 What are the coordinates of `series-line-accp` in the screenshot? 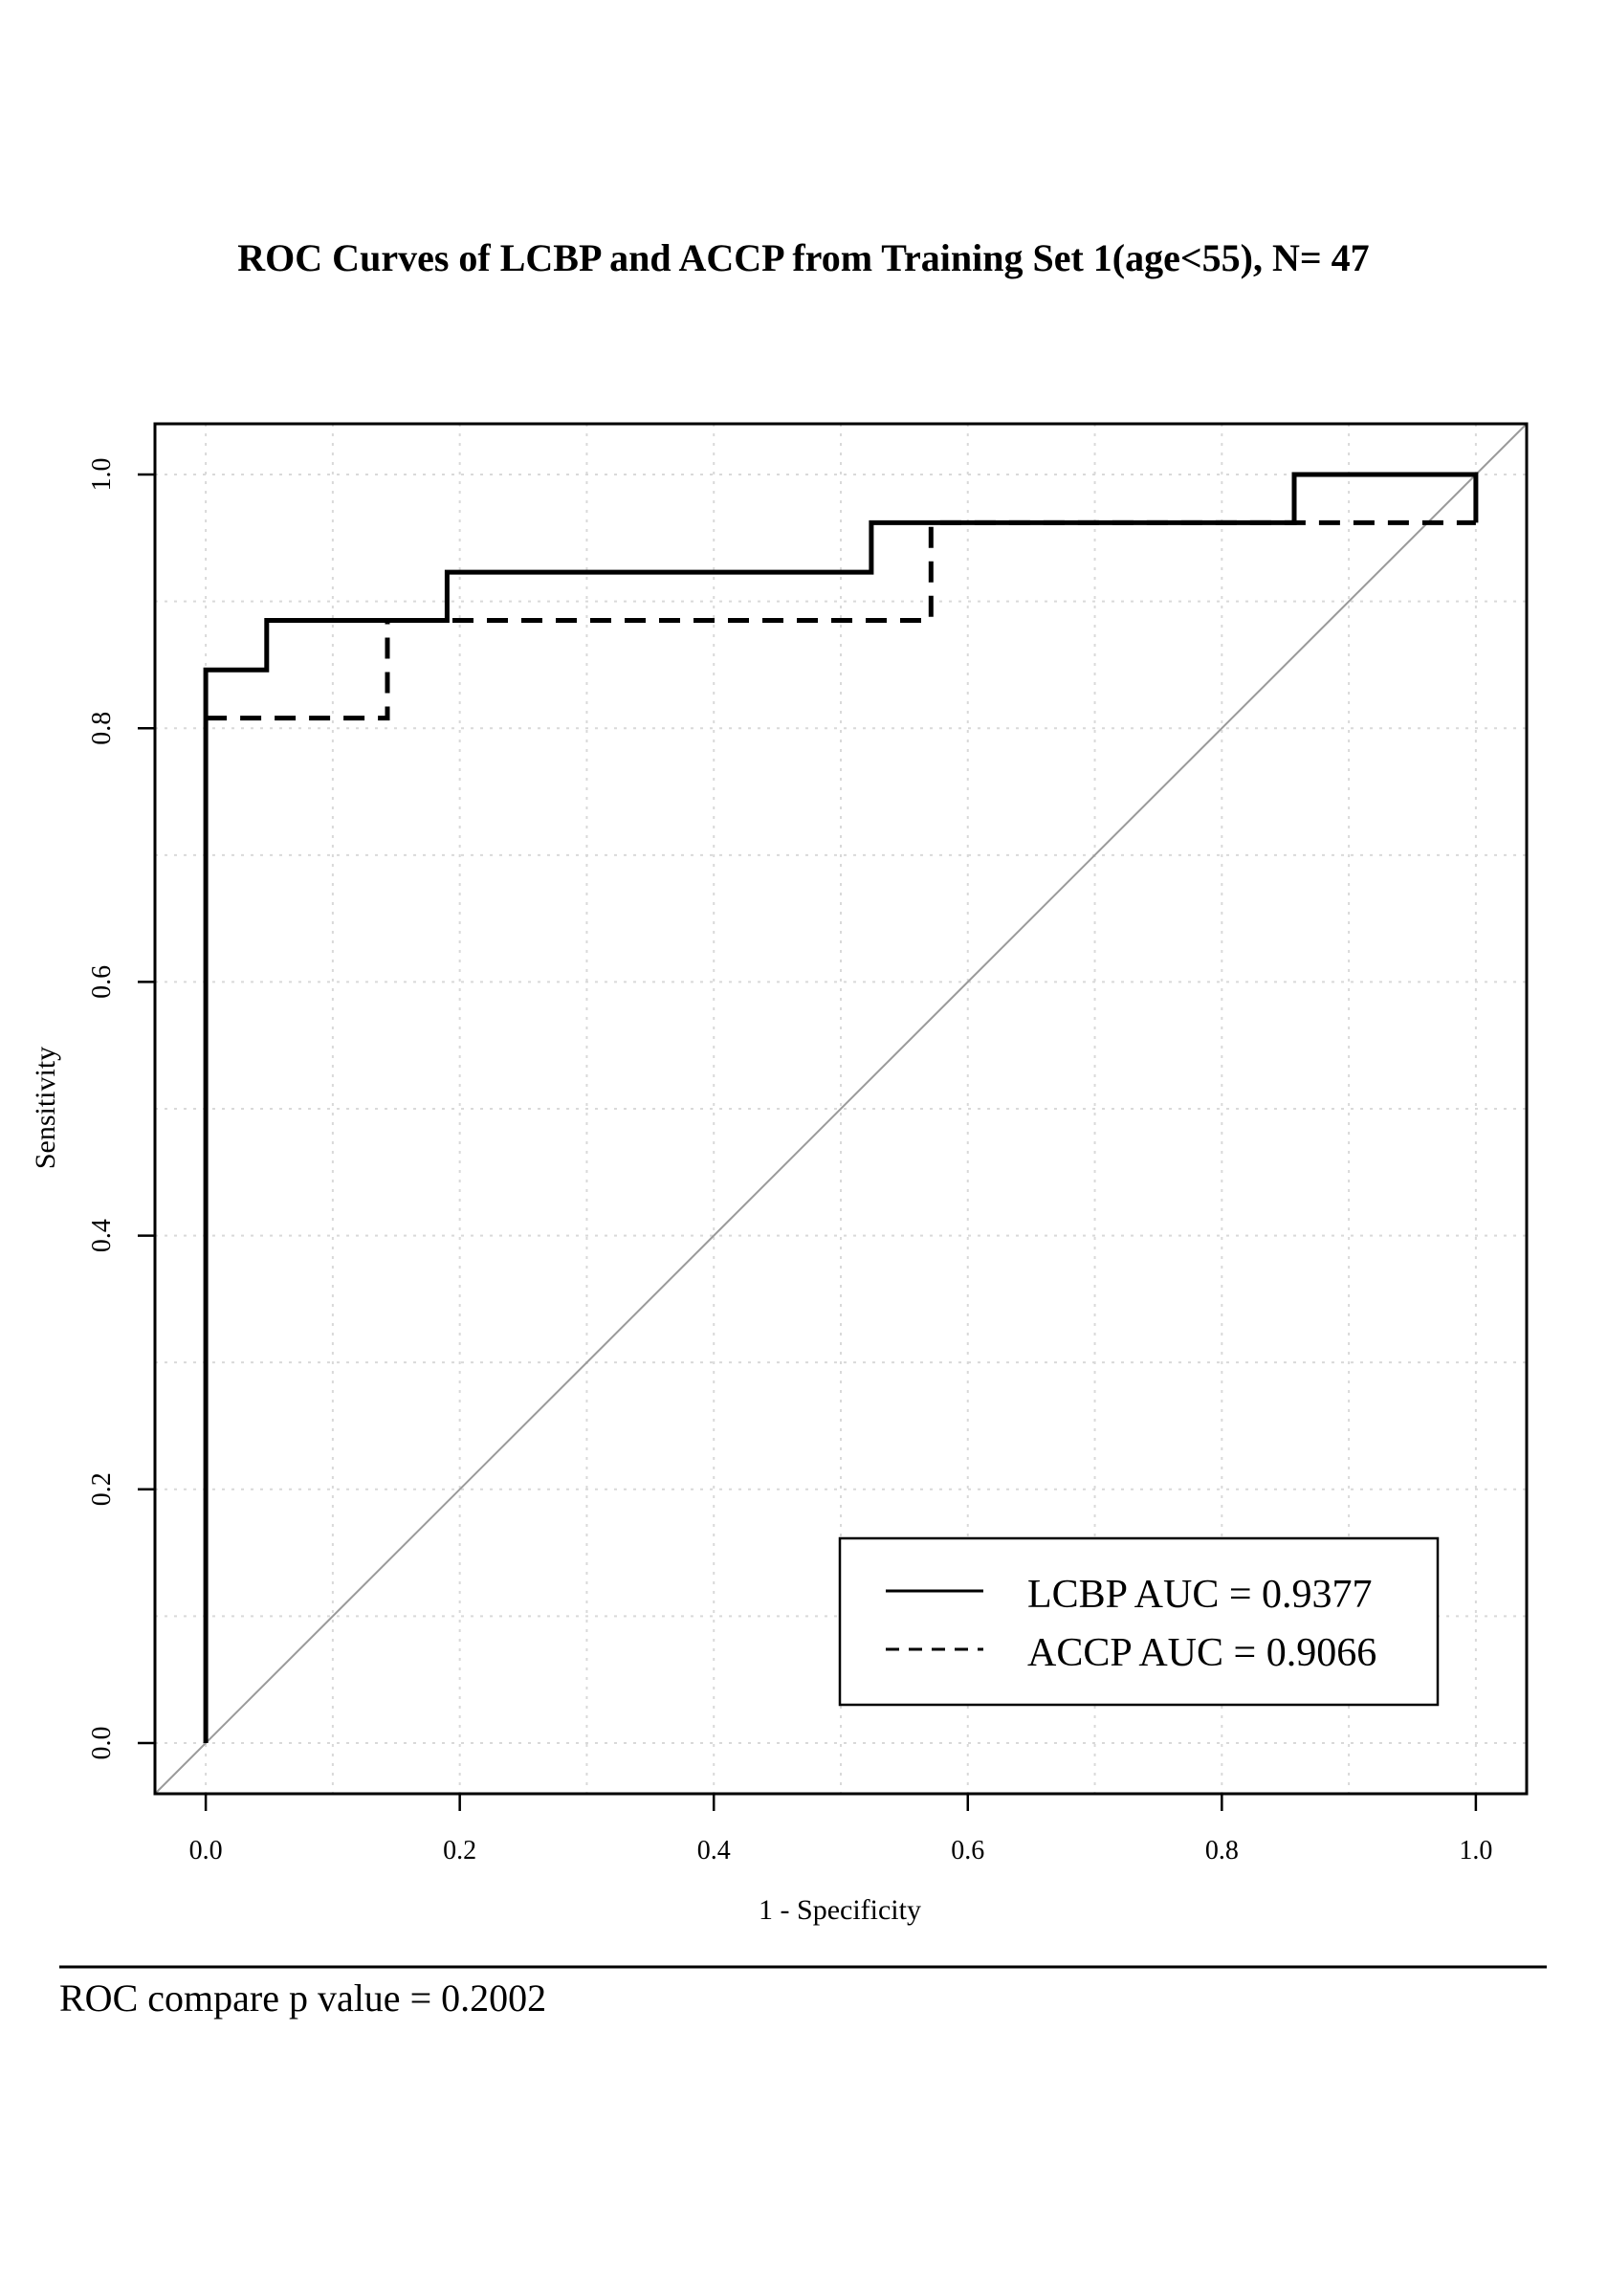 It's located at (841, 620).